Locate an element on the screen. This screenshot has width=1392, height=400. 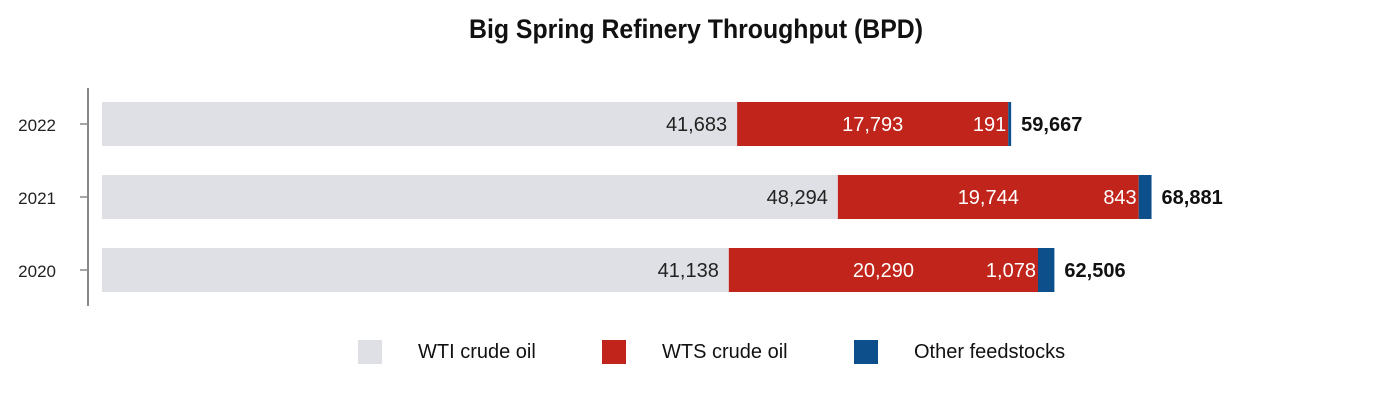
legend-label-wti: WTI crude oil is located at coordinates (477, 351).